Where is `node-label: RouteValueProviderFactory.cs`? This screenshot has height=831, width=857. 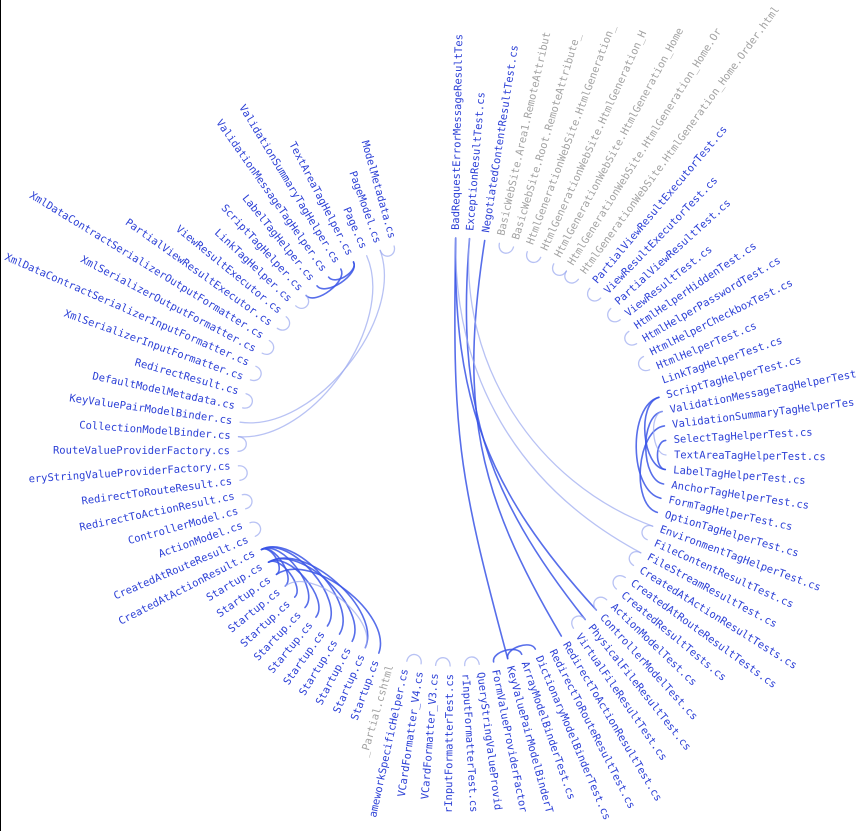
node-label: RouteValueProviderFactory.cs is located at coordinates (141, 451).